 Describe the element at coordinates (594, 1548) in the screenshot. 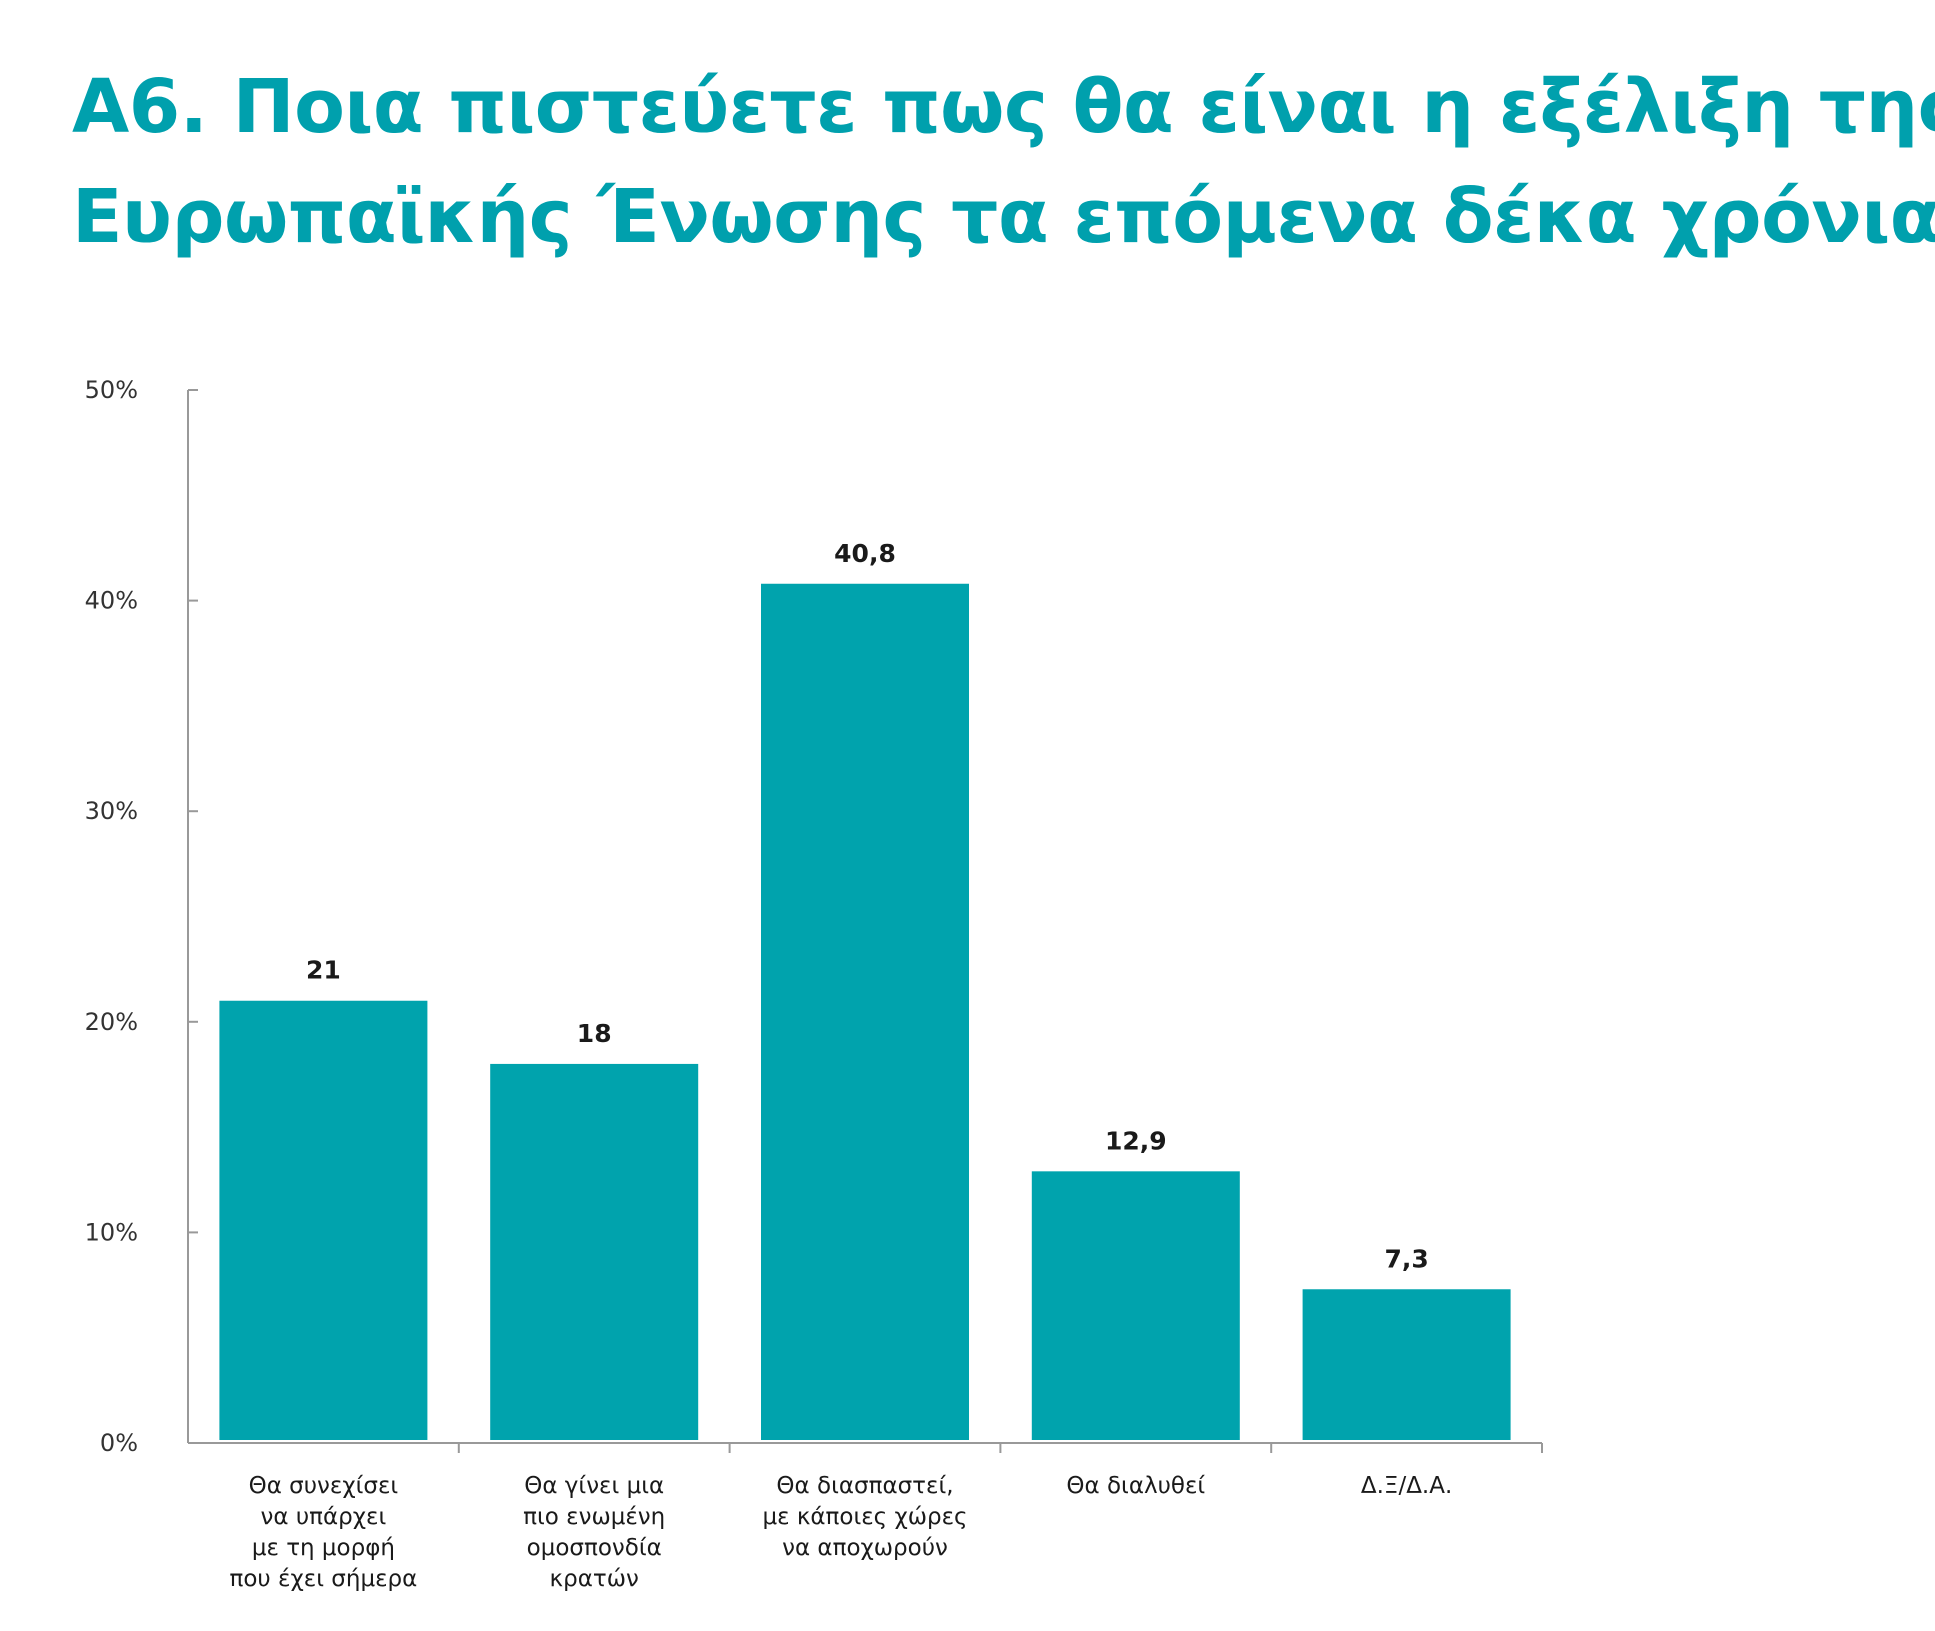

I see `category-label-line: ομοσπονδία` at that location.